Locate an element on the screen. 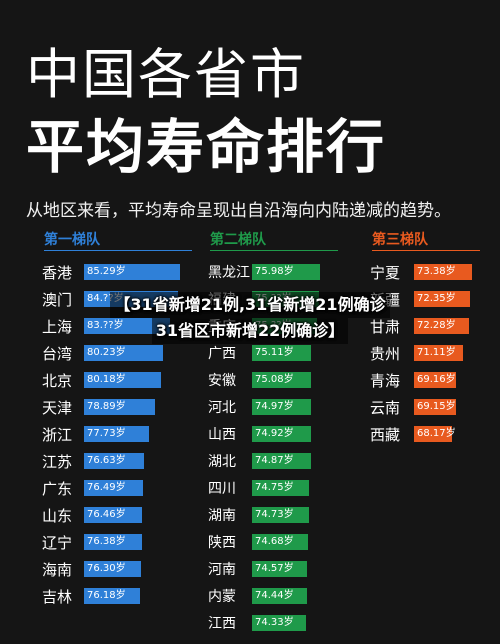  tier2-row: 陕西 74.68岁 is located at coordinates (273, 543).